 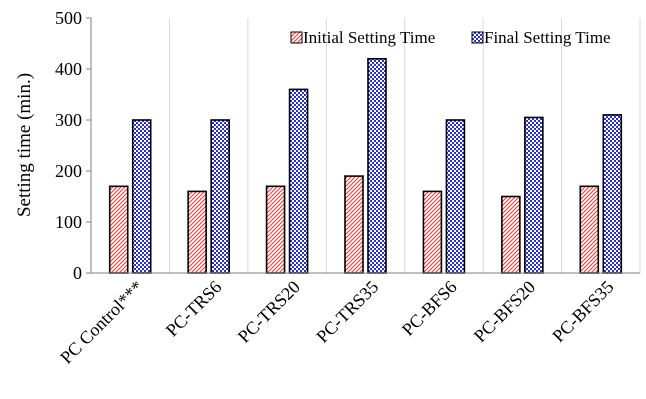 What do you see at coordinates (77, 273) in the screenshot?
I see `y-tick-label: 0` at bounding box center [77, 273].